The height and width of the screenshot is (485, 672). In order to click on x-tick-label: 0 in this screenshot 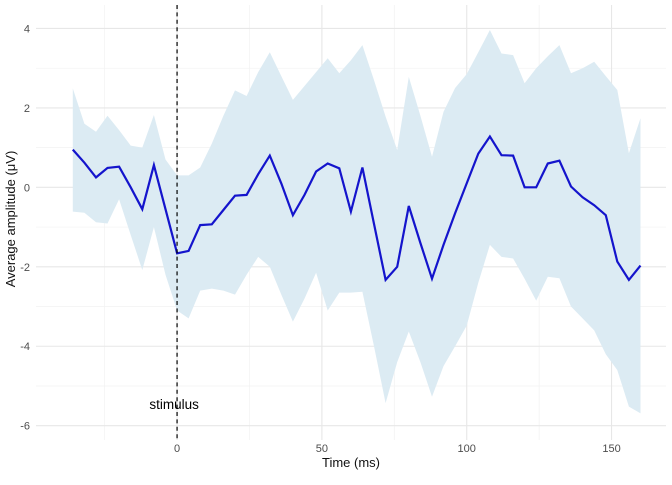, I will do `click(177, 449)`.